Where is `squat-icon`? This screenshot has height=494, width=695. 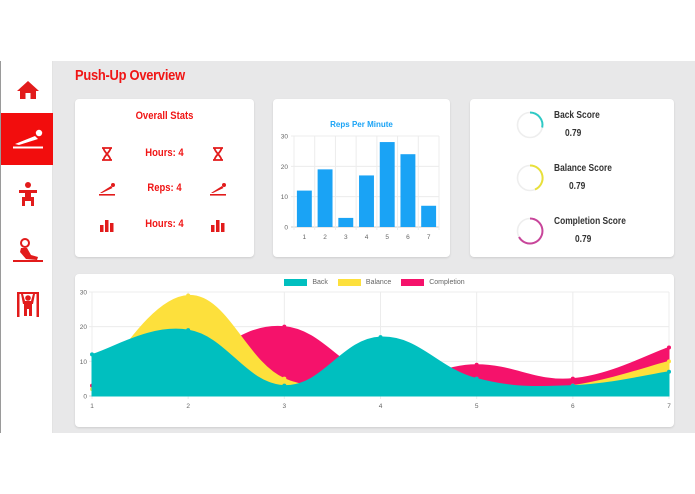
squat-icon is located at coordinates (27, 194).